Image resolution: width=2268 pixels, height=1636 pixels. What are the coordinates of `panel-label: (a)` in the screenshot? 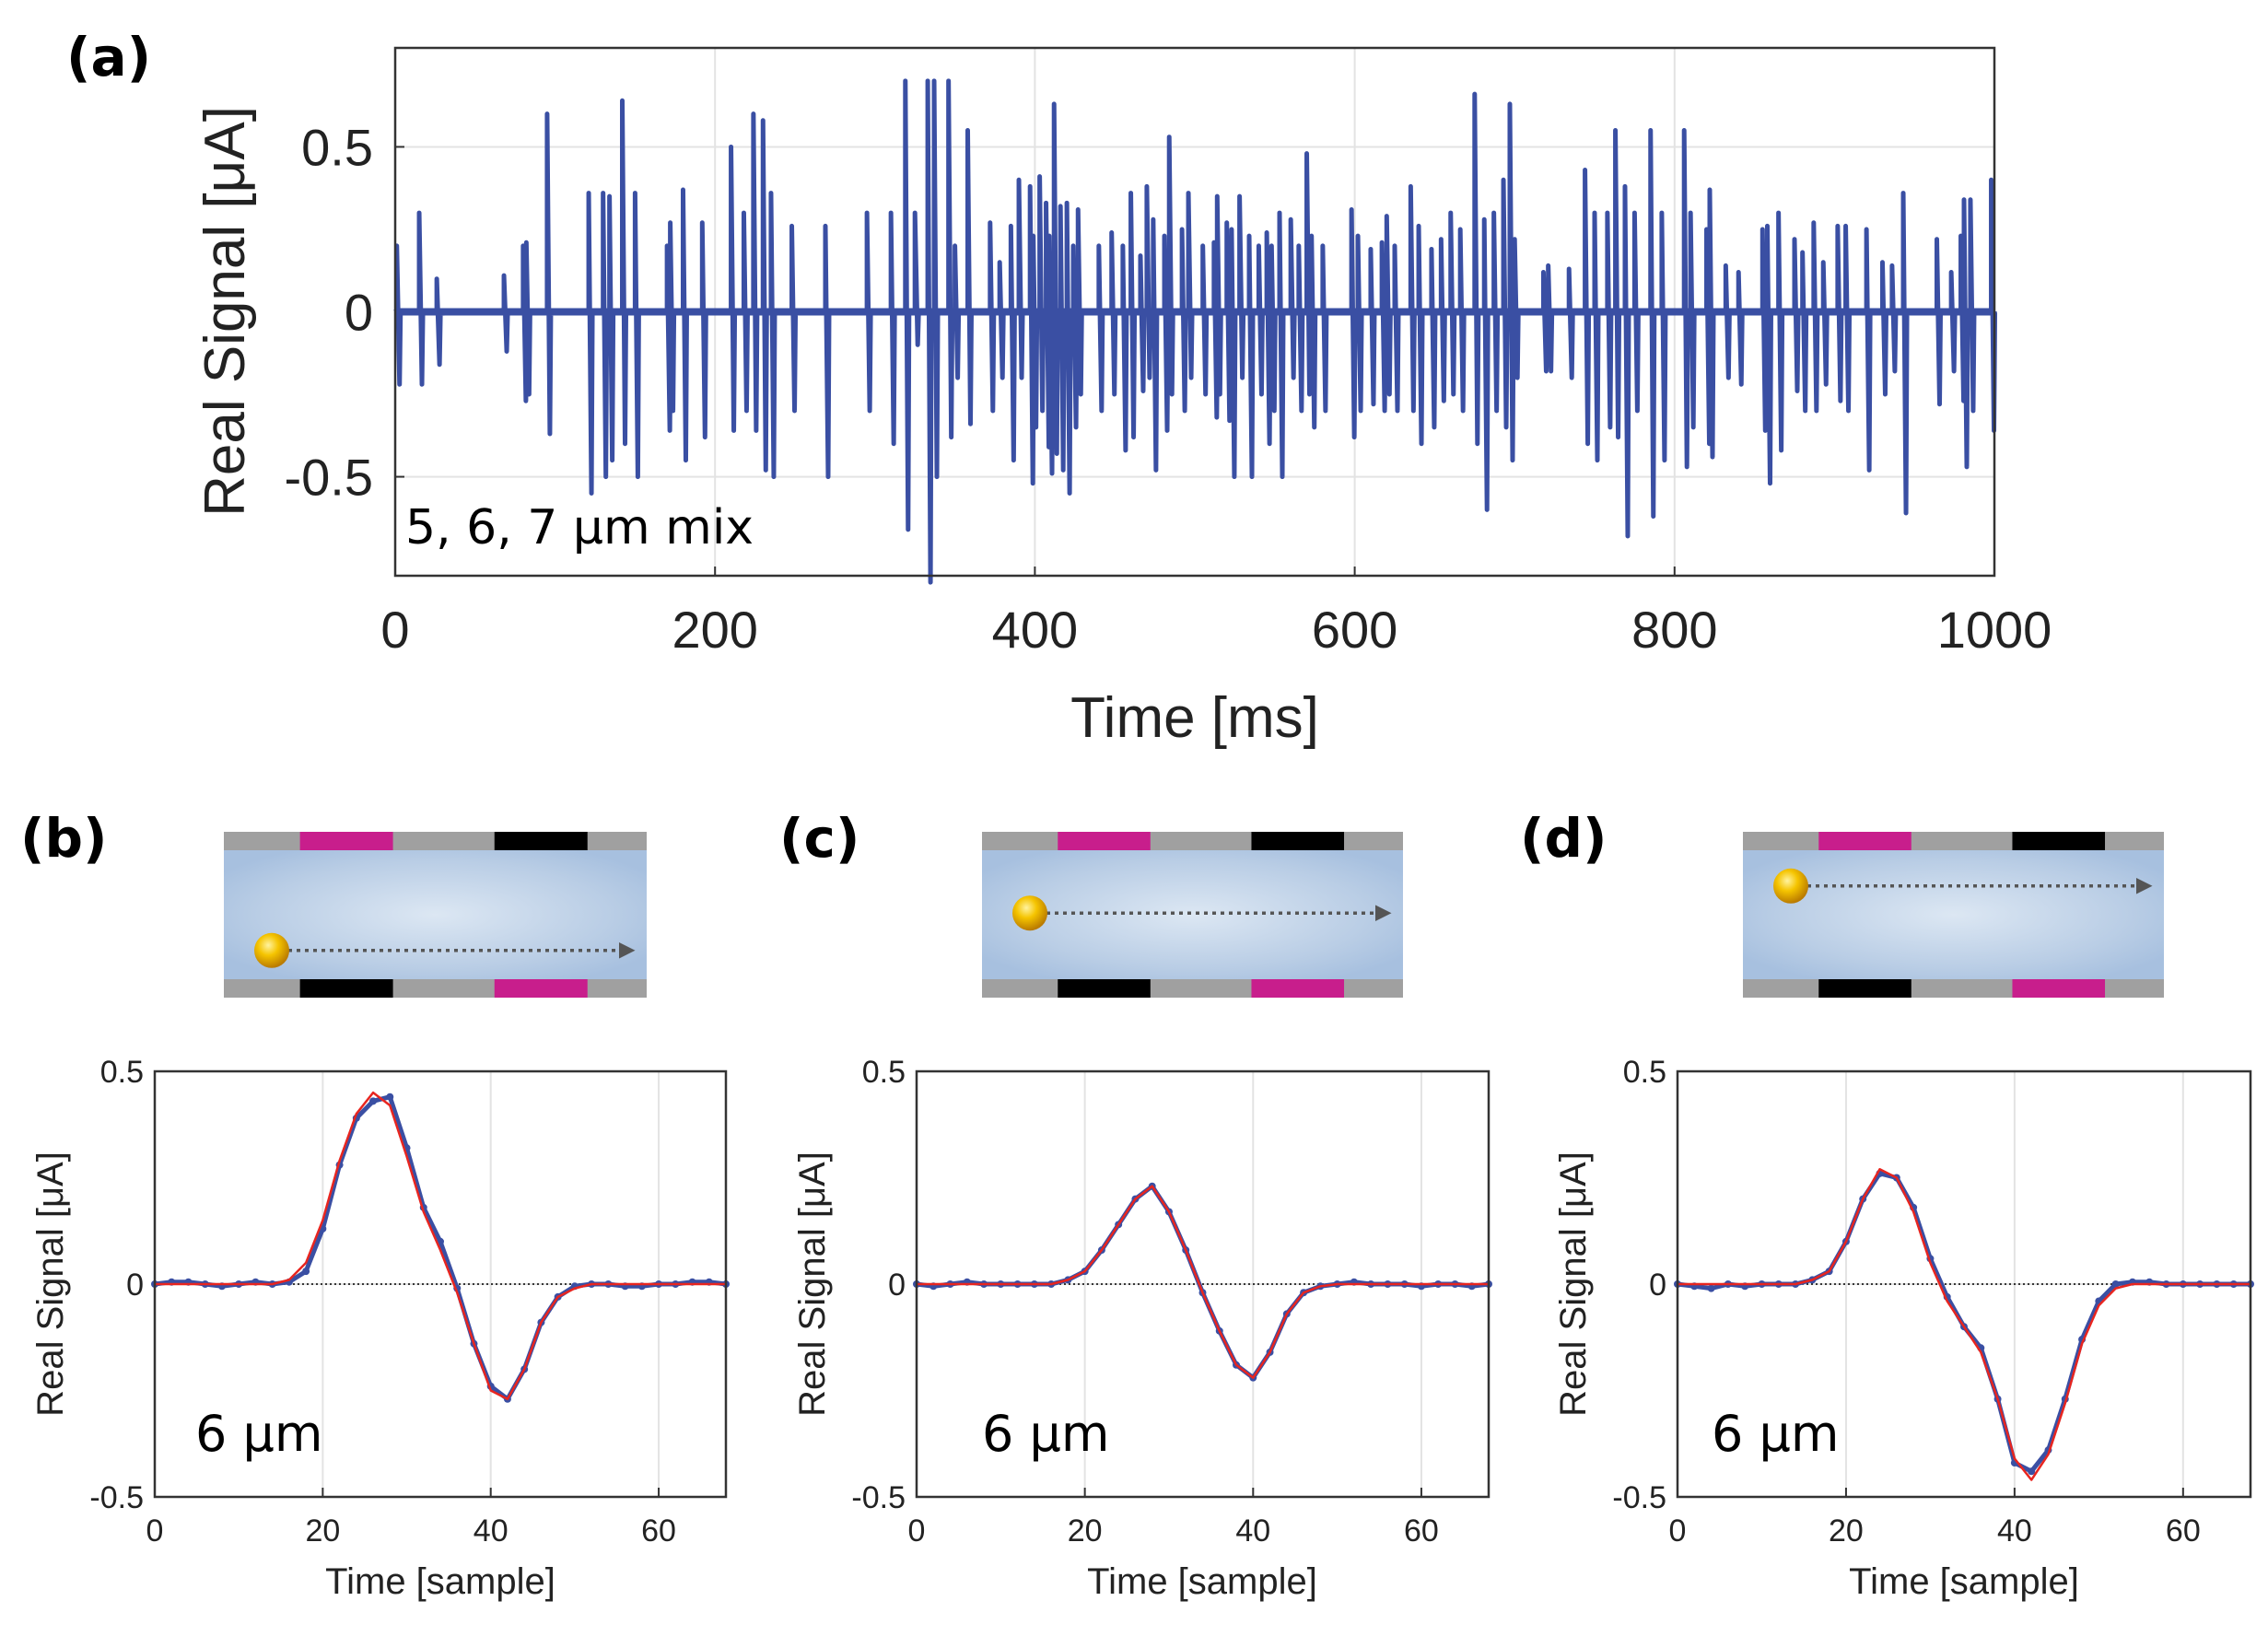 It's located at (108, 57).